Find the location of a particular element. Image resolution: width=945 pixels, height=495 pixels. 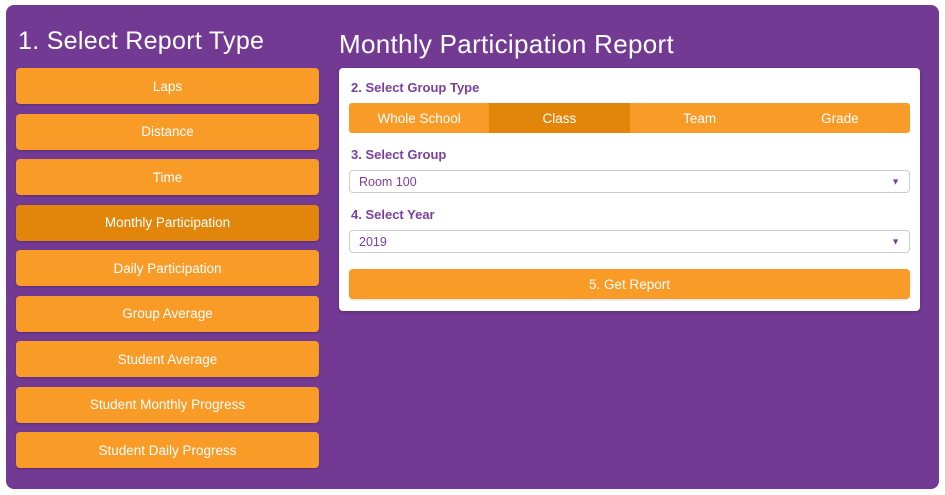

report-type-button-monthly-participation: Monthly Participation is located at coordinates (167, 222).